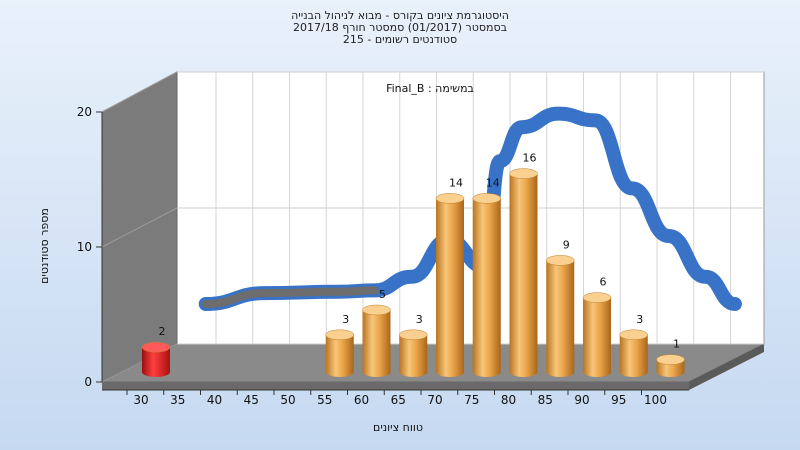  I want to click on x-tick-label: 35, so click(177, 400).